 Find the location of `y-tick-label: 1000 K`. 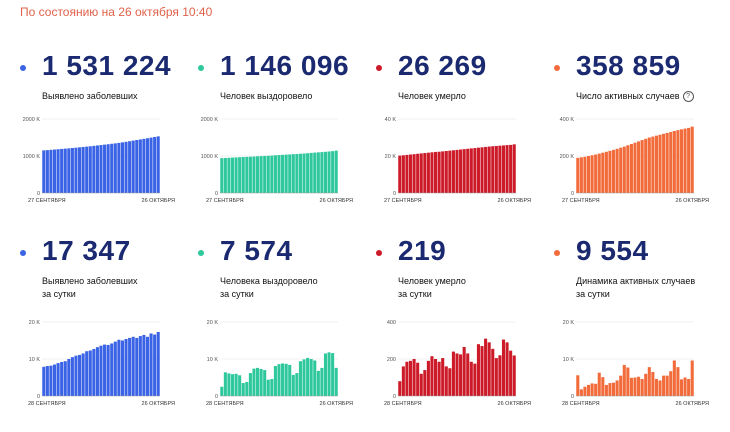

y-tick-label: 1000 K is located at coordinates (32, 157).